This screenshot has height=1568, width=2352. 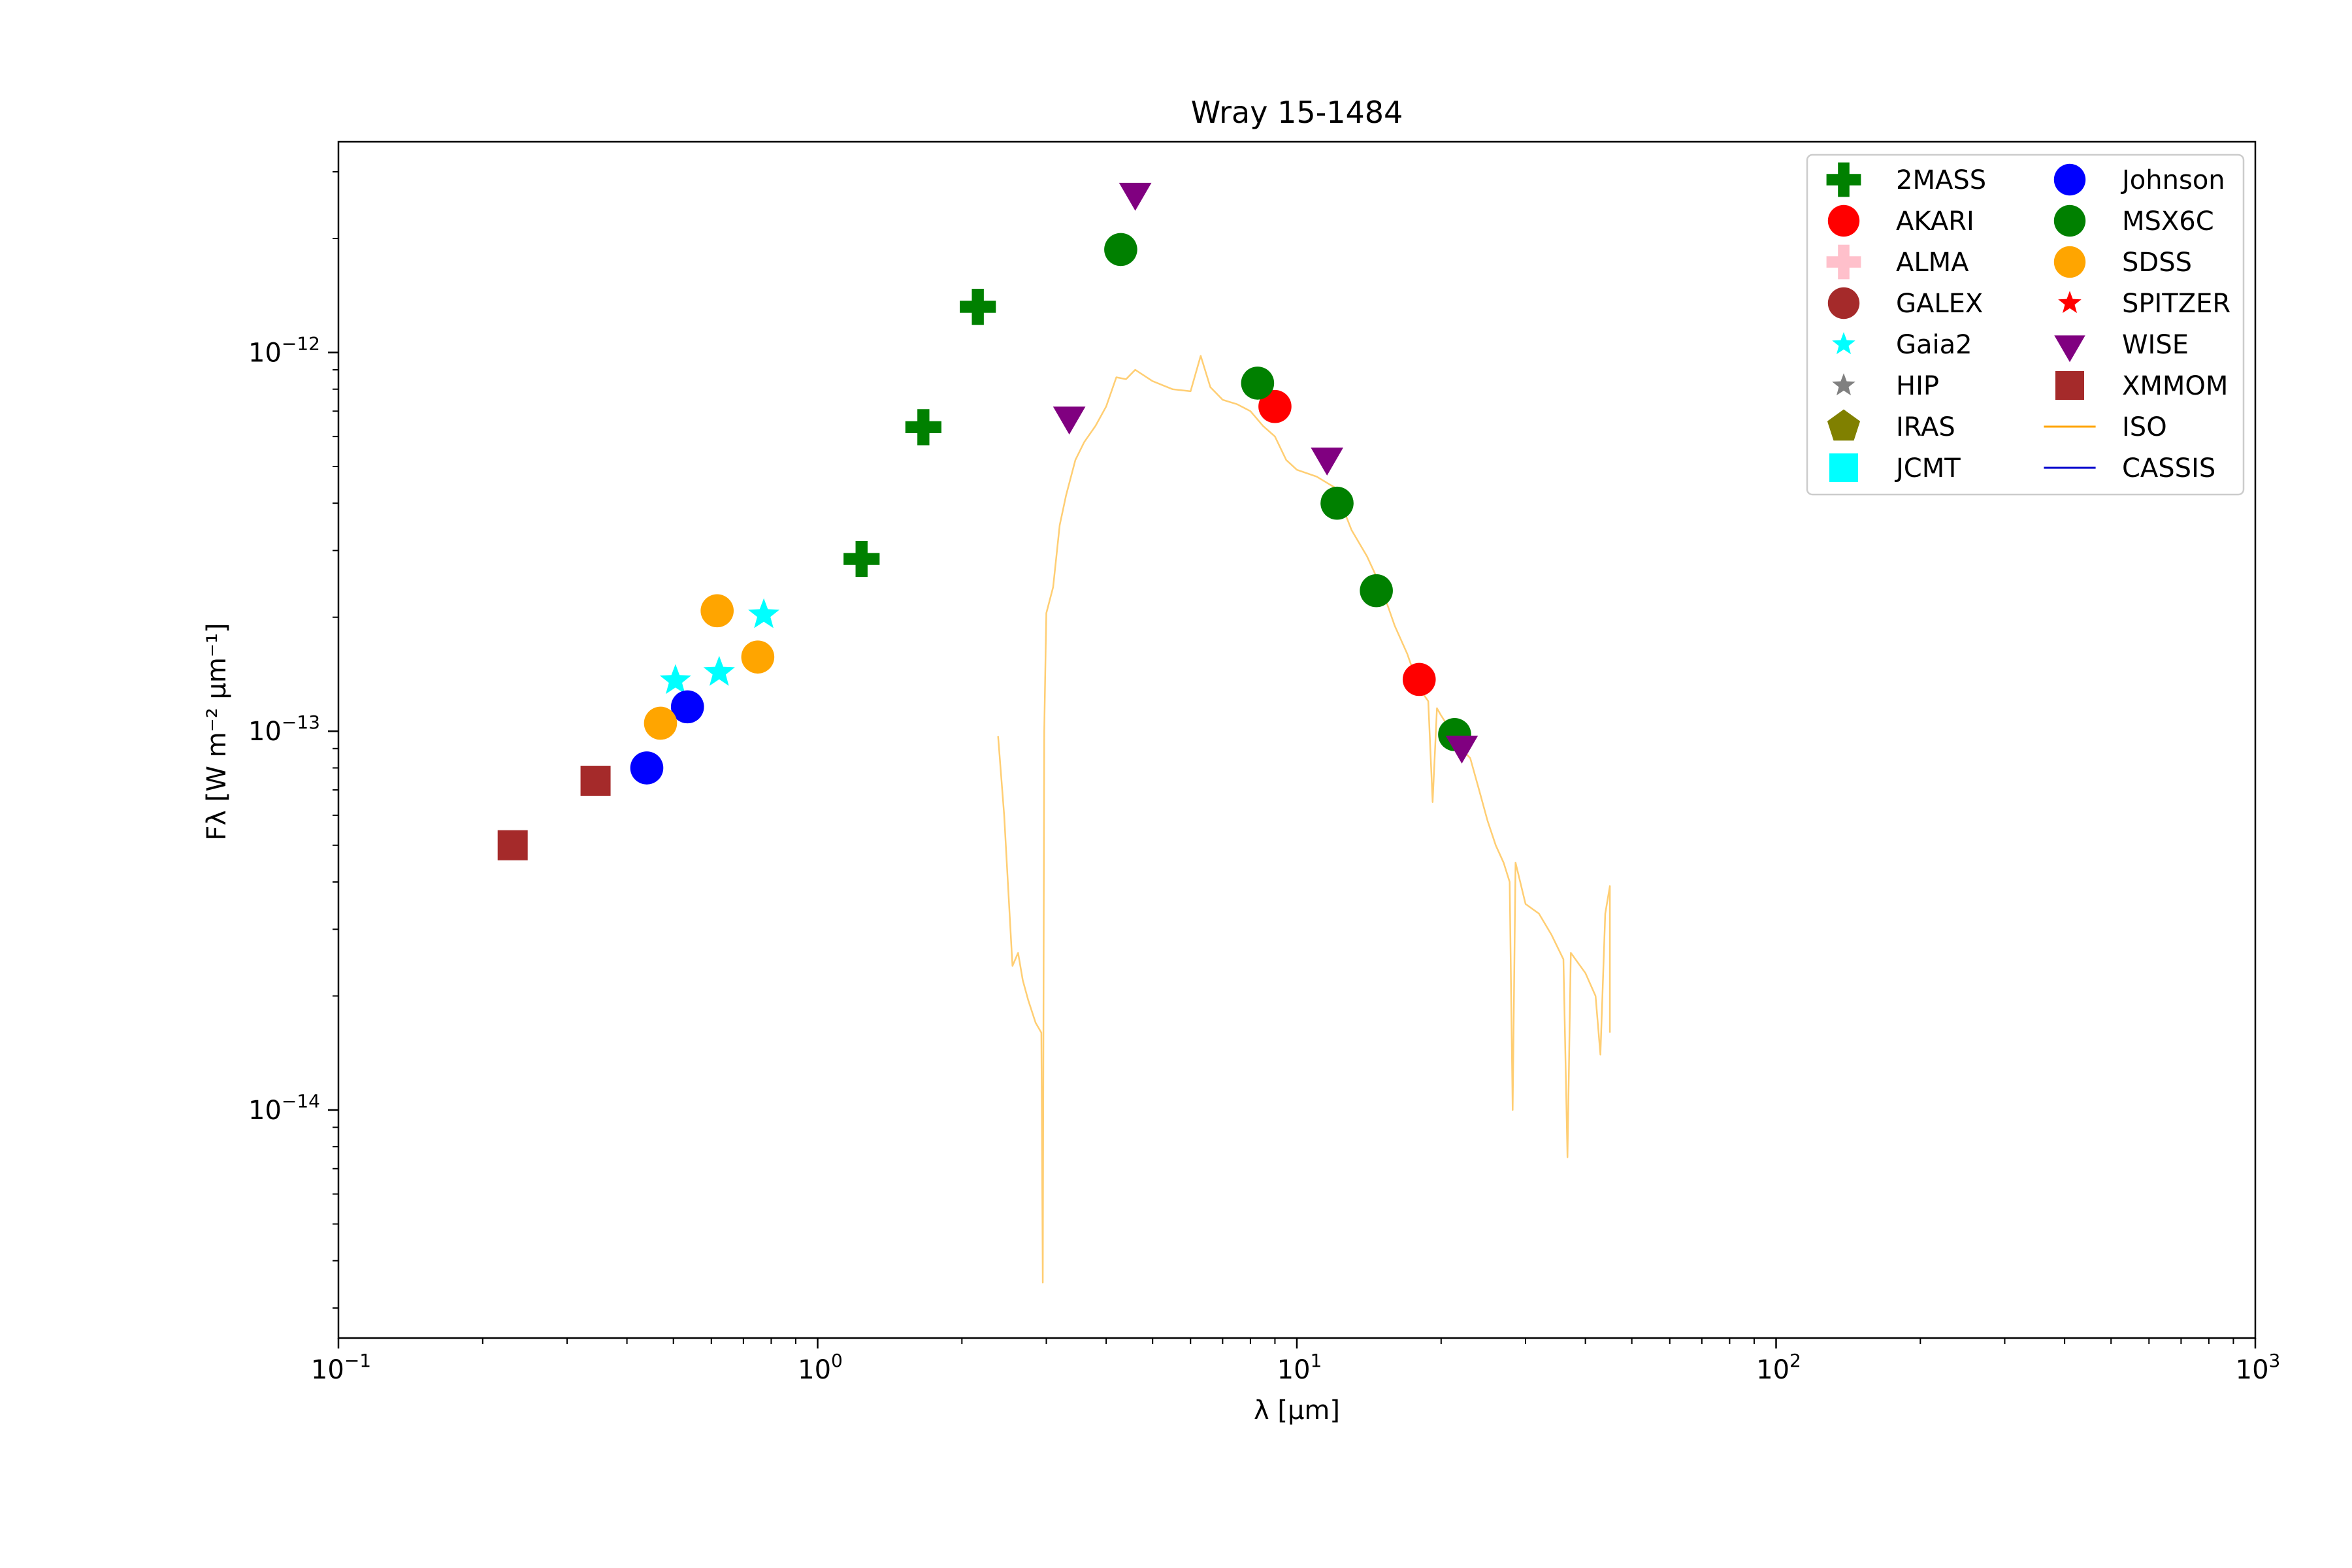 I want to click on legend-label: SPITZER, so click(x=2176, y=304).